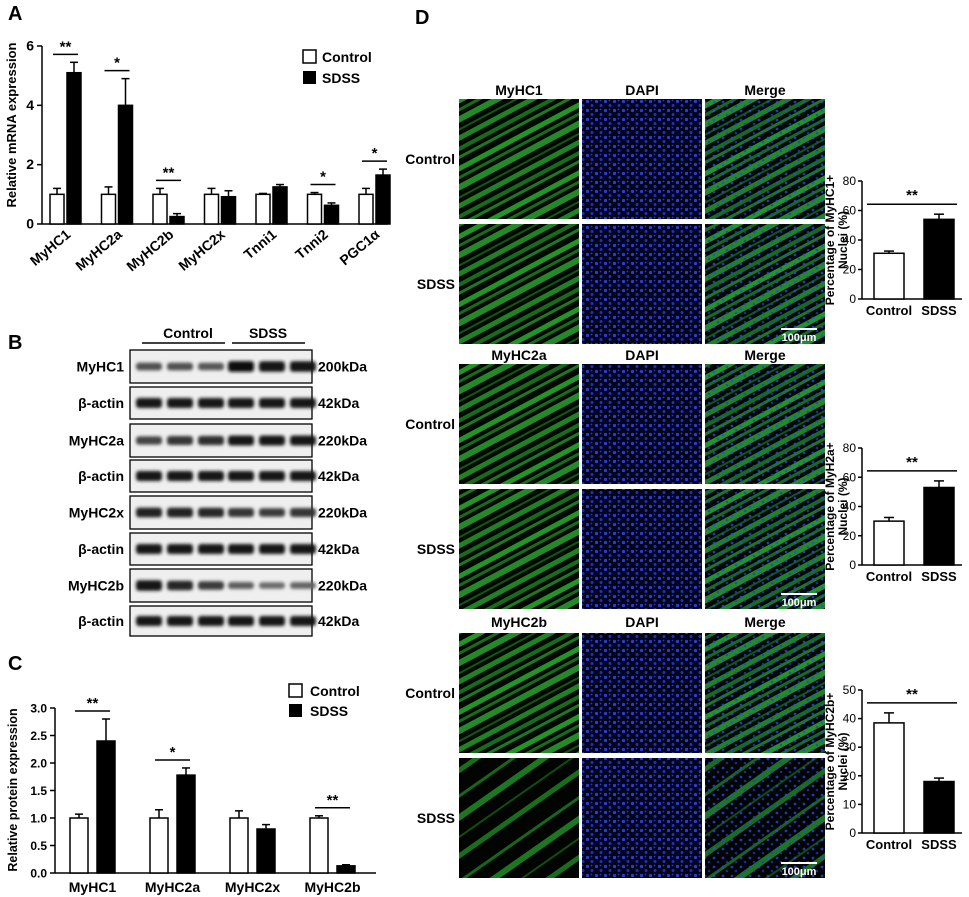 This screenshot has height=897, width=969. Describe the element at coordinates (30, 105) in the screenshot. I see `panel-a-y-tick-label: 4` at that location.